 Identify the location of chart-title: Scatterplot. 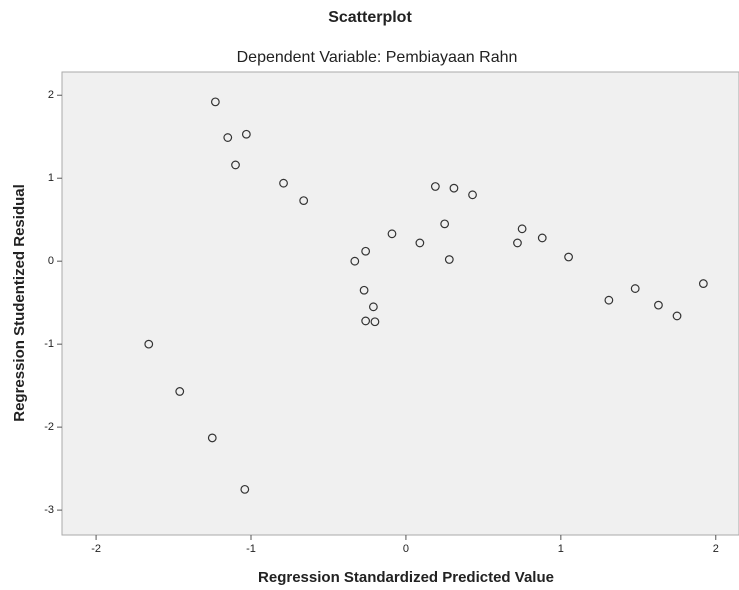
(370, 17).